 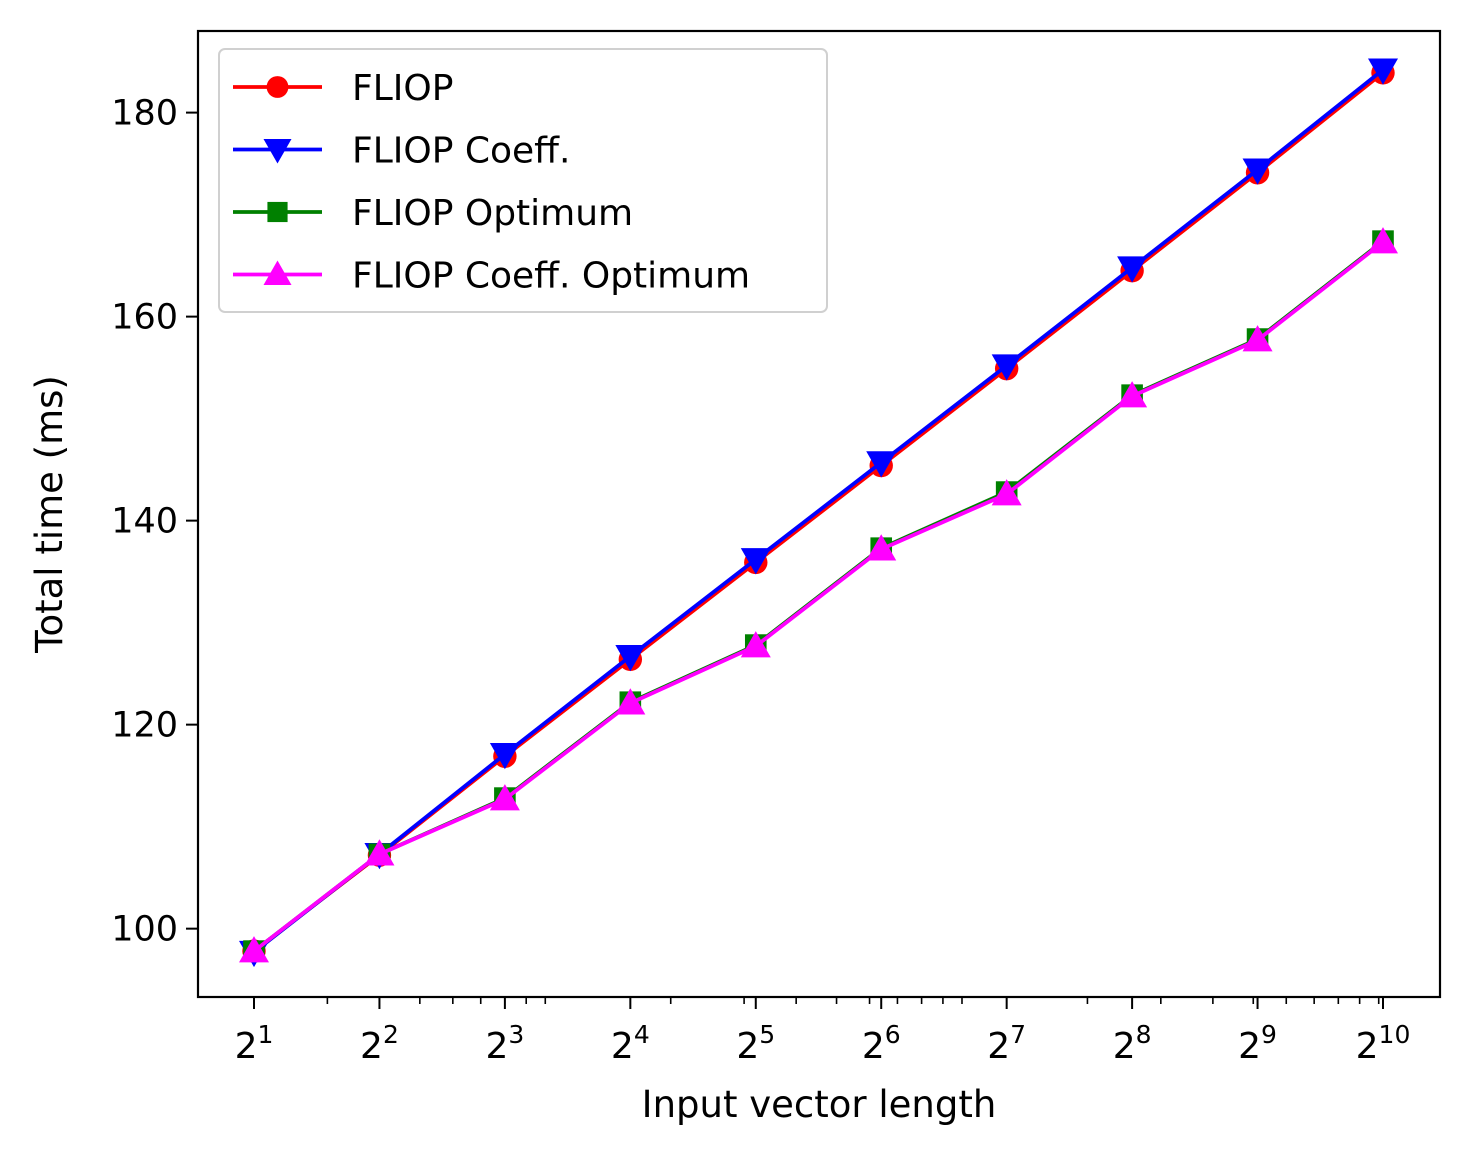 What do you see at coordinates (461, 151) in the screenshot?
I see `legend-label: FLIOP Coeff.` at bounding box center [461, 151].